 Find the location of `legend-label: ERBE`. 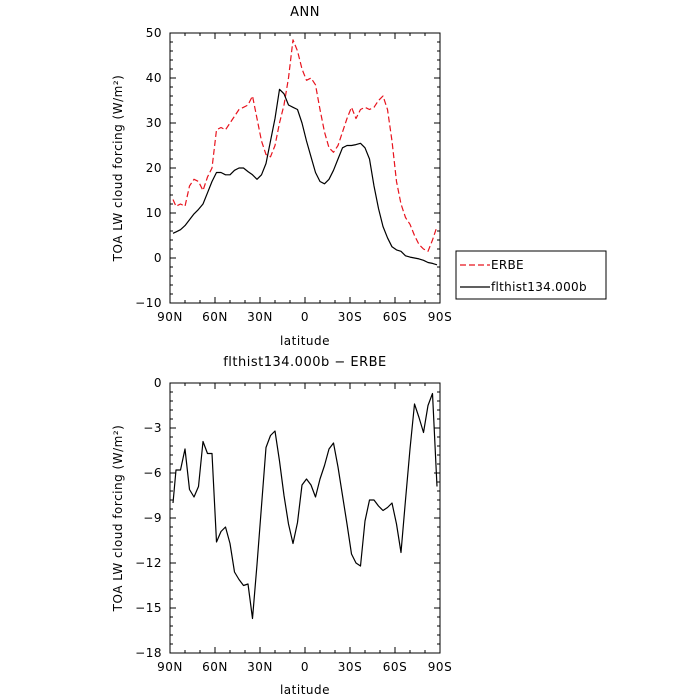

legend-label: ERBE is located at coordinates (507, 265).